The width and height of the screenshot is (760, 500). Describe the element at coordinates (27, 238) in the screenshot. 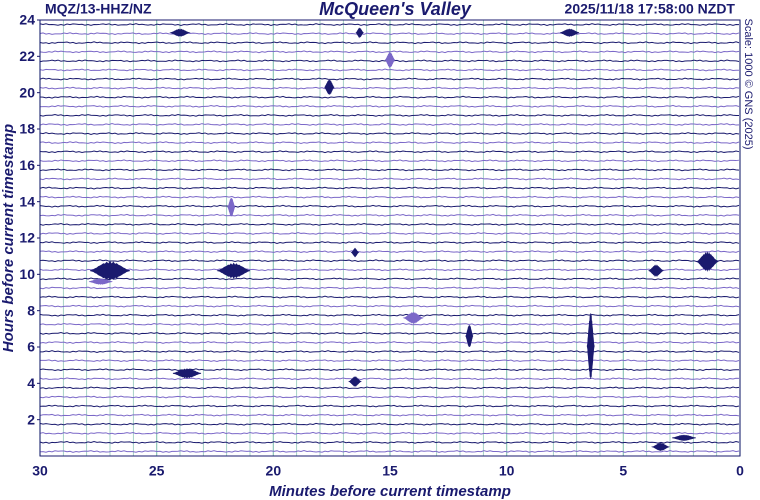

I see `y-tick-label: 12` at that location.